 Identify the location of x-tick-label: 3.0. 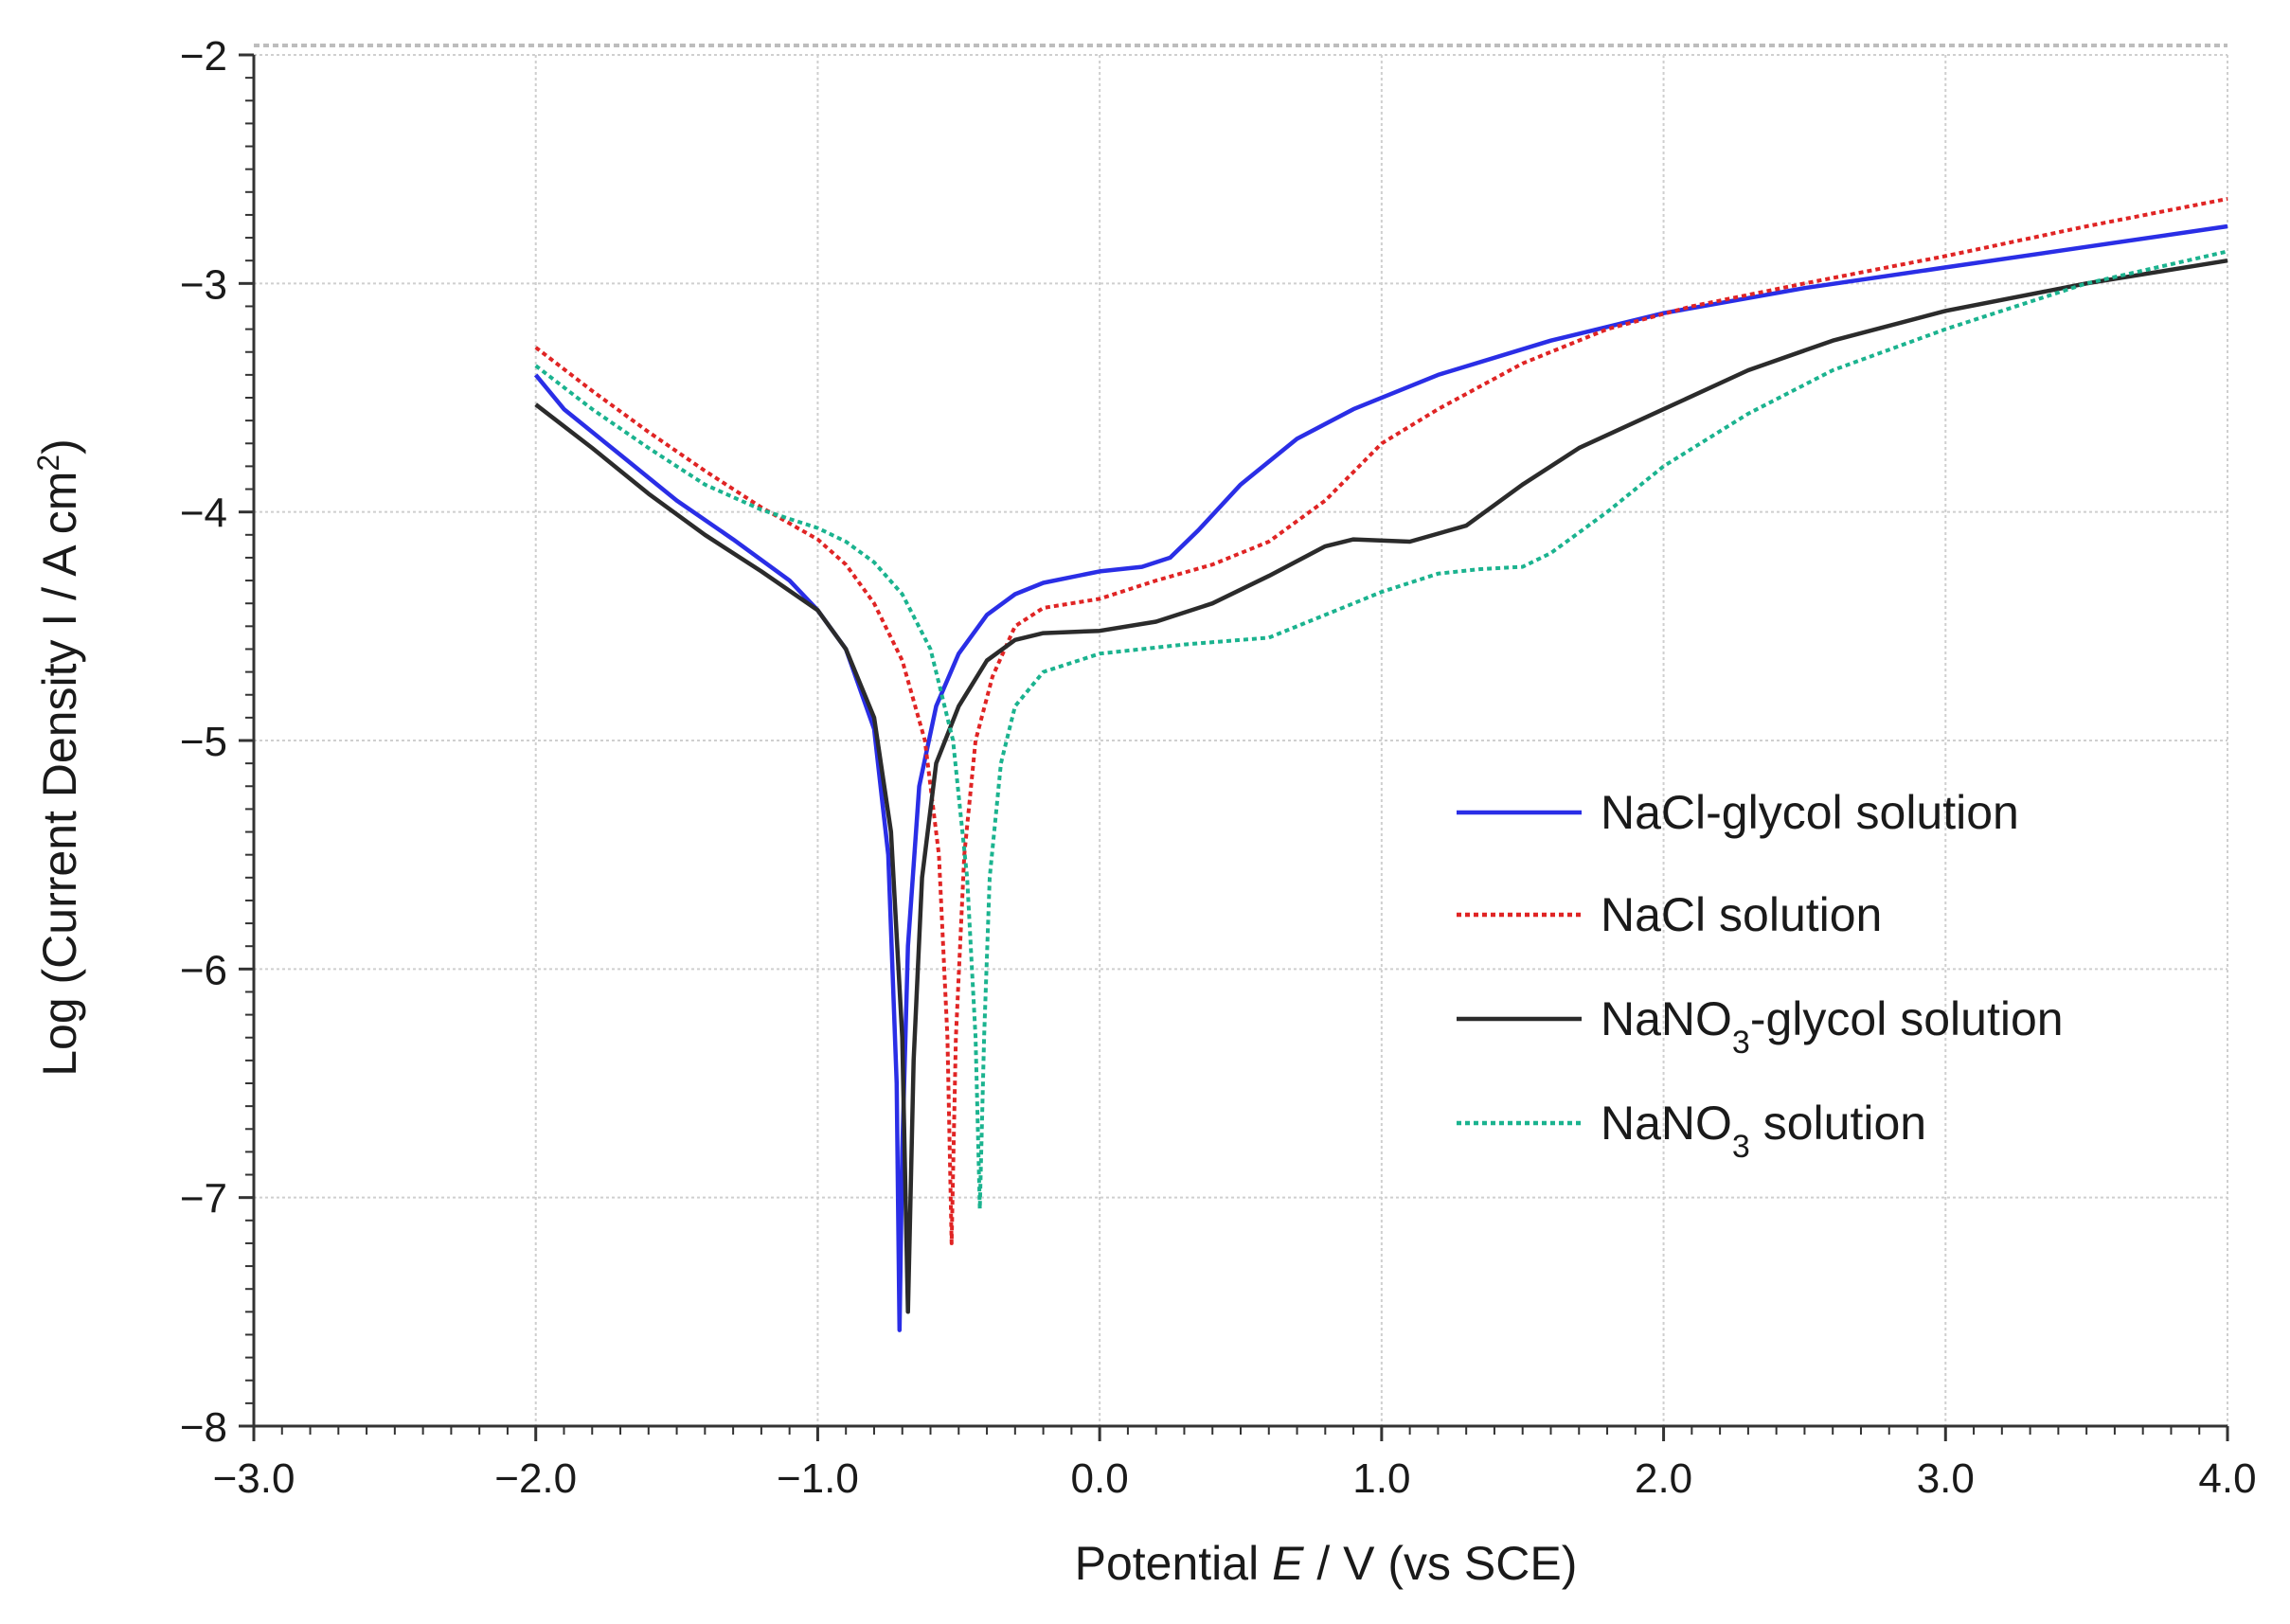
(1946, 1479).